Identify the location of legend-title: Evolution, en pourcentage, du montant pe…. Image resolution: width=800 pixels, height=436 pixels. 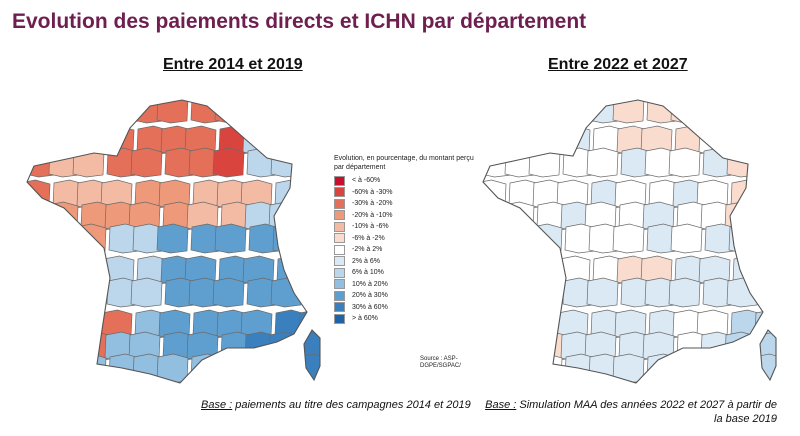
(404, 163).